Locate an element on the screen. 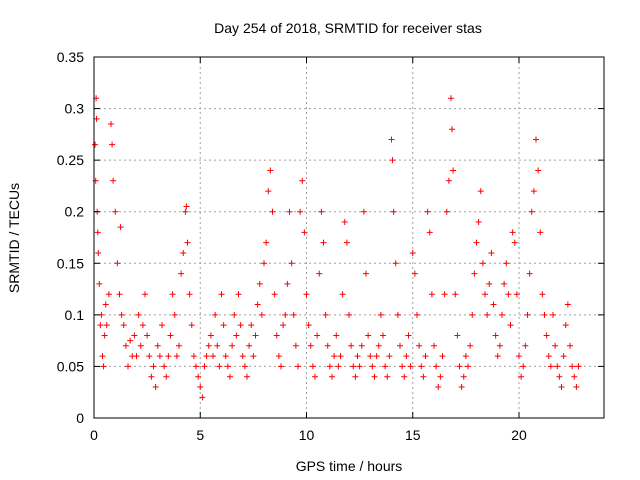  x-tick-label: 20 is located at coordinates (519, 435).